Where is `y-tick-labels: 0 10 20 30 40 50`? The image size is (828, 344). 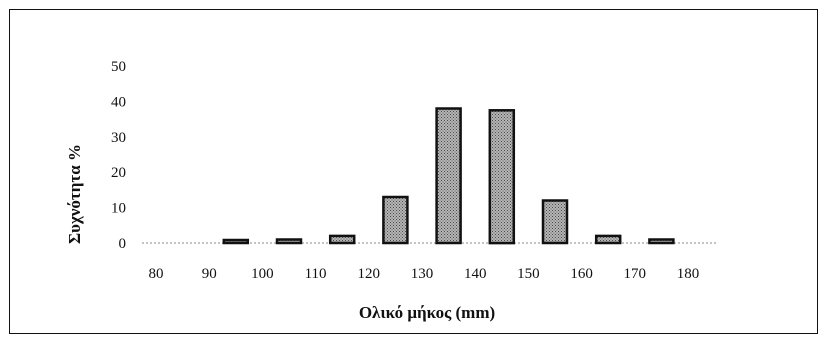 y-tick-labels: 0 10 20 30 40 50 is located at coordinates (118, 155).